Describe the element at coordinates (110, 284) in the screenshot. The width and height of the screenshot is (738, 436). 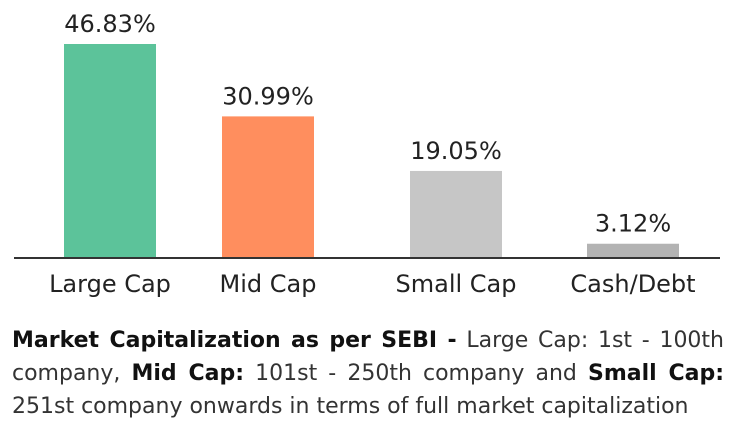
I see `category-label-0: Large Cap` at that location.